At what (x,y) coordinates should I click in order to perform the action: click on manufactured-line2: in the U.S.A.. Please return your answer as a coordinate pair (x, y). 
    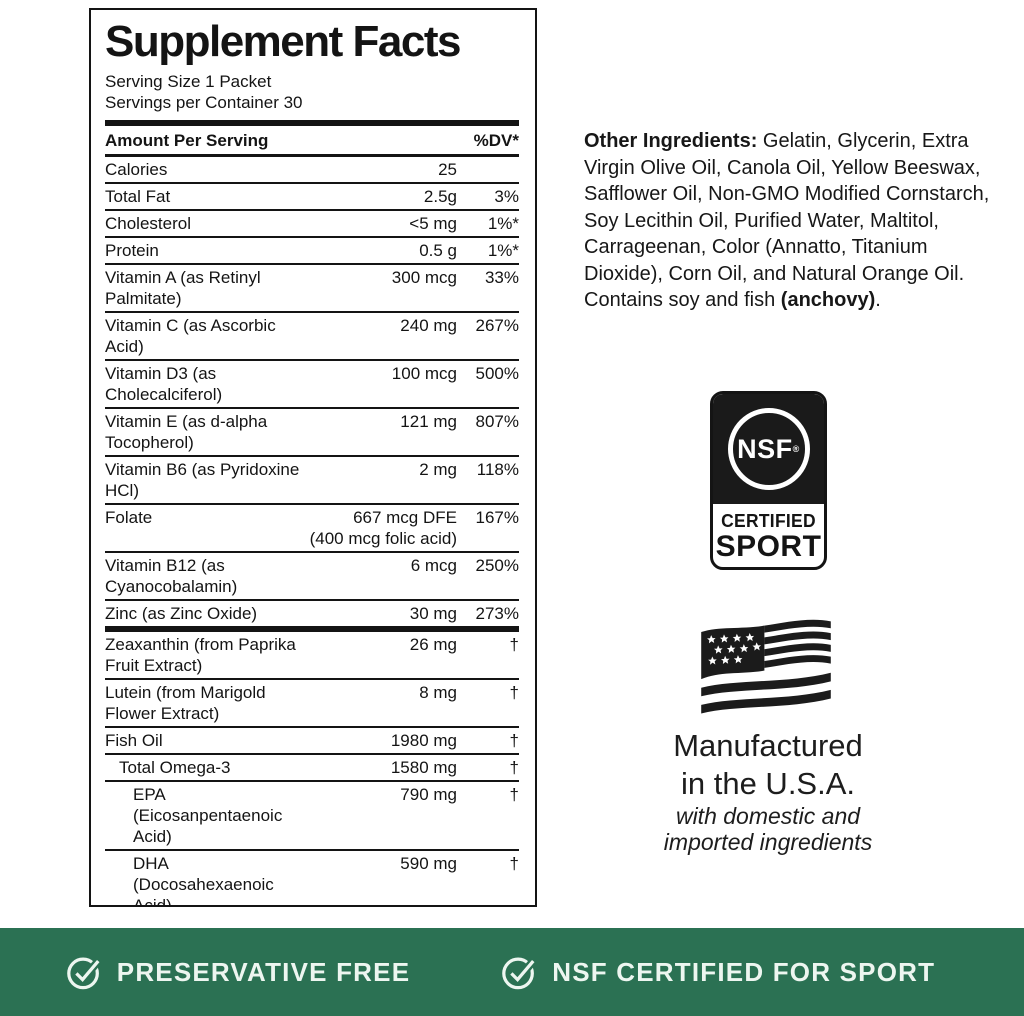
    Looking at the image, I should click on (768, 783).